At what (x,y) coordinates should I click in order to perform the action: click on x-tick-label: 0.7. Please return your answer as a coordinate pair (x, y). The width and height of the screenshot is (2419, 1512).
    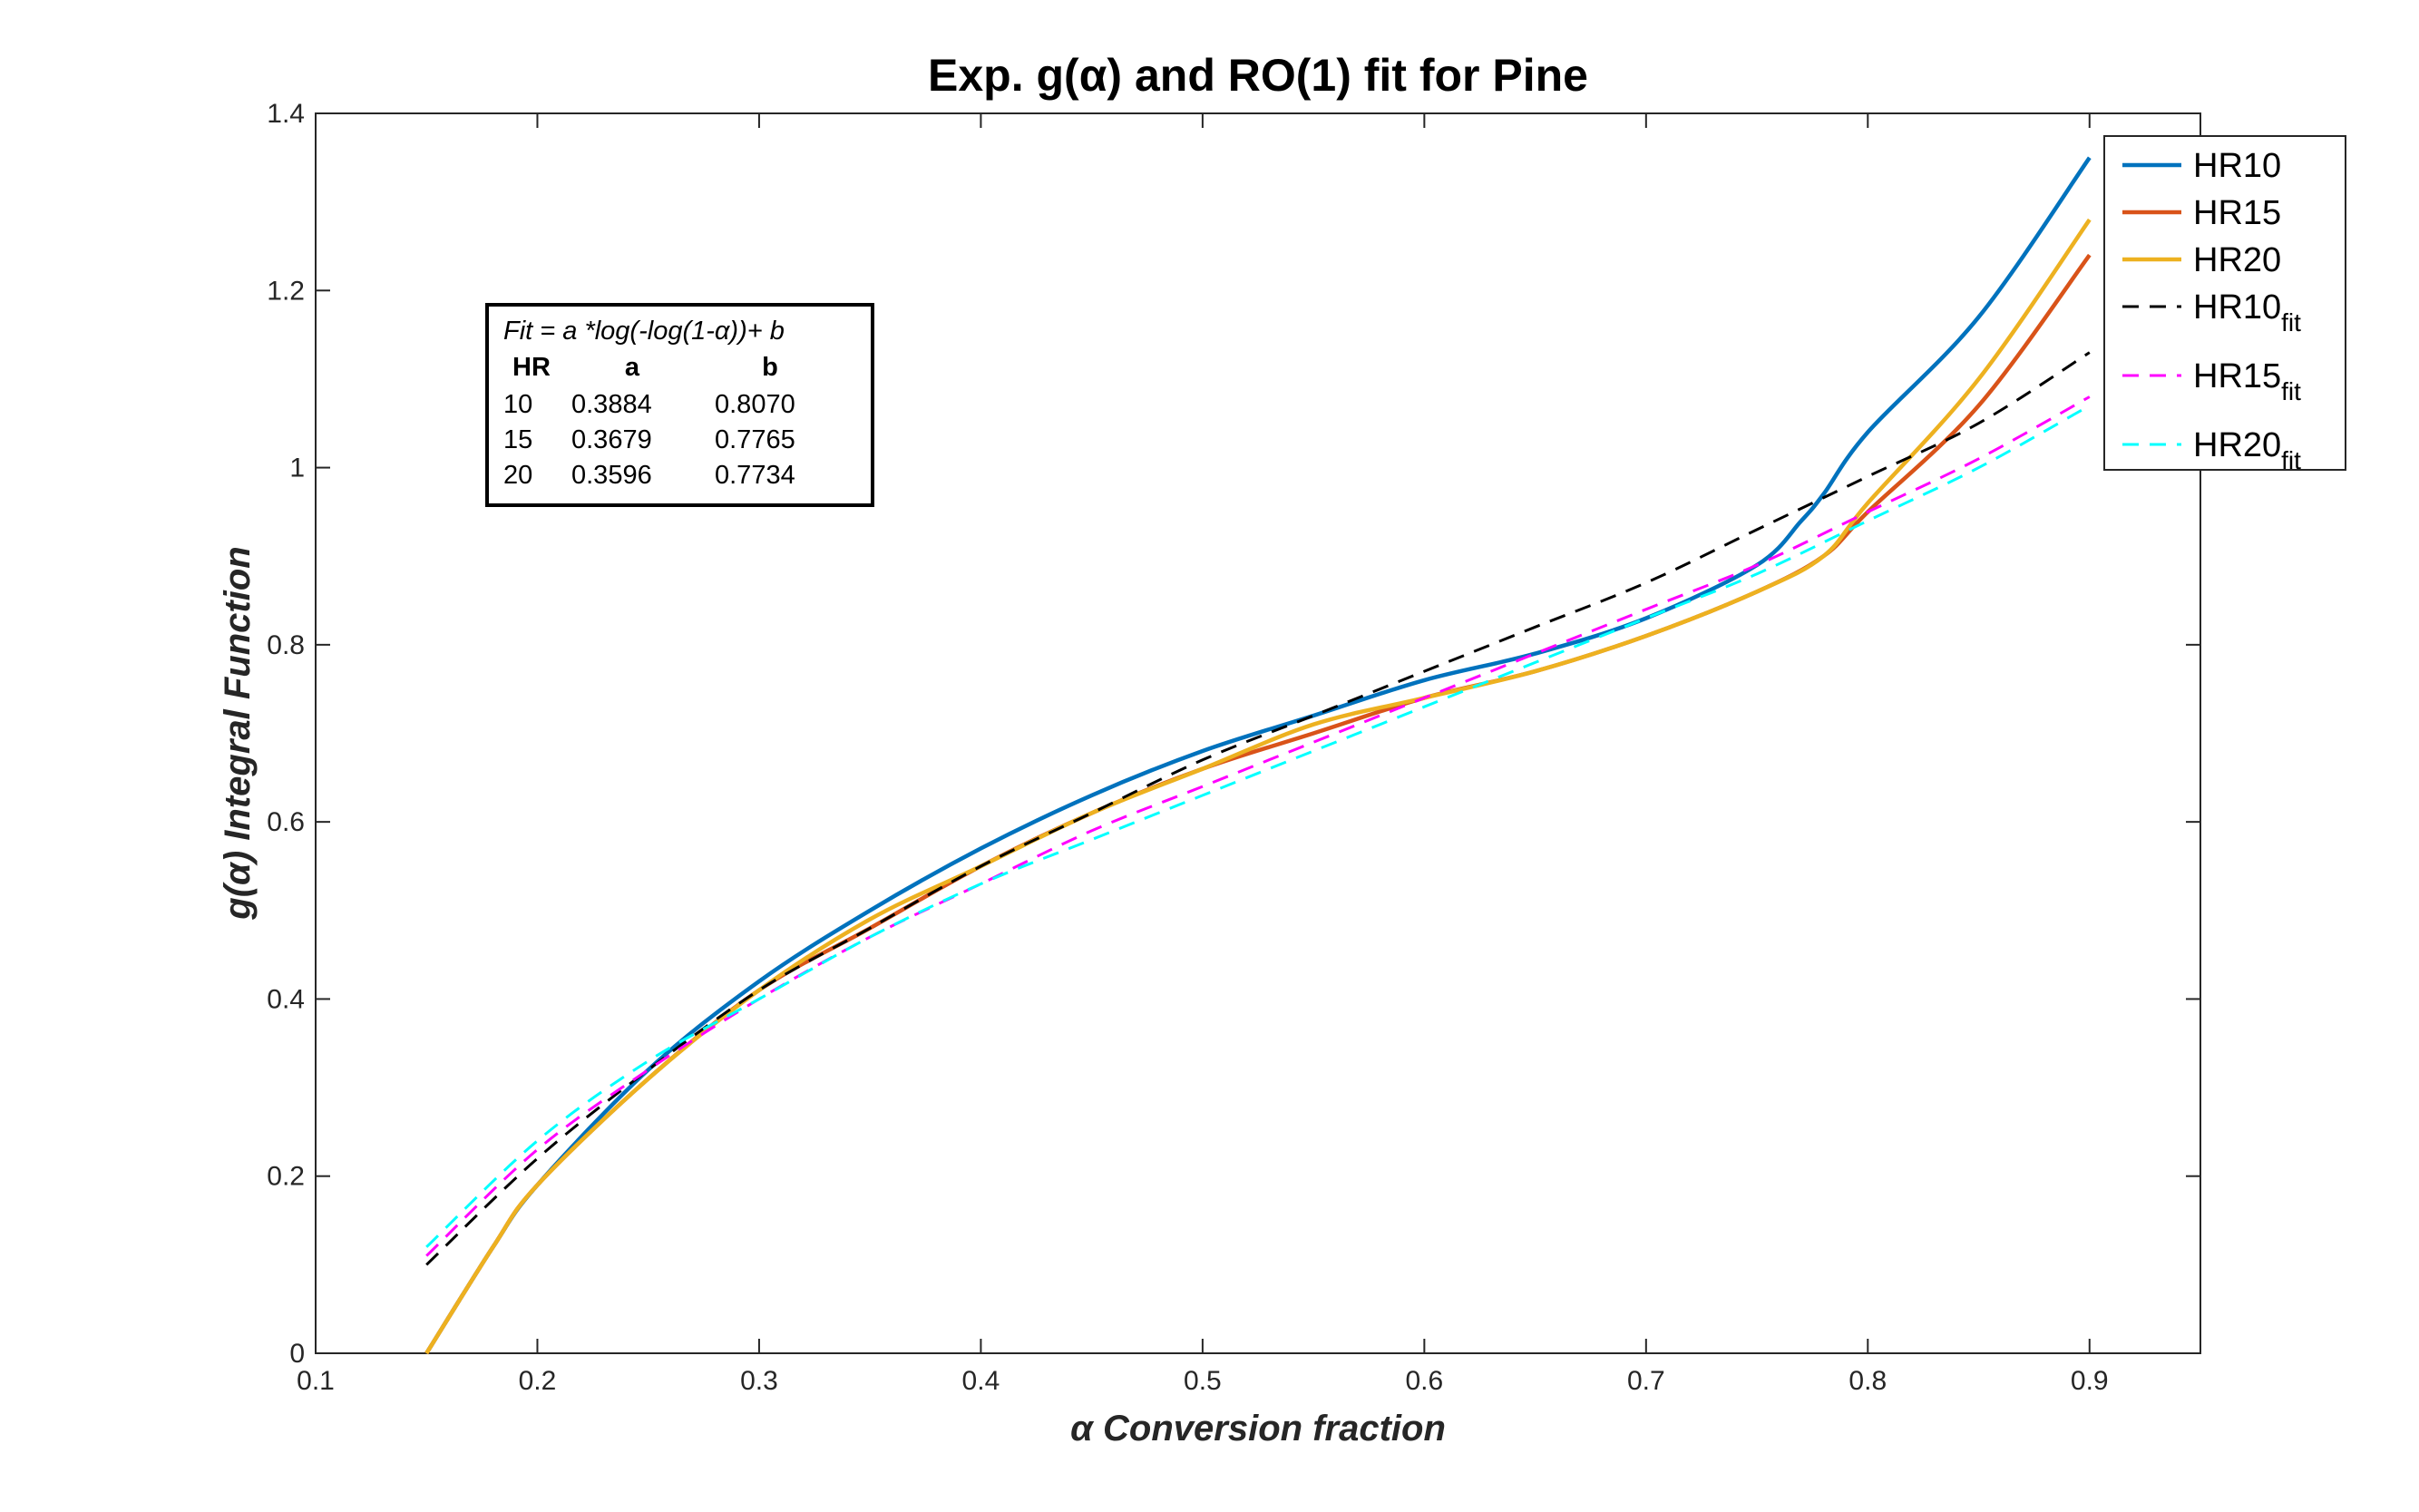
    Looking at the image, I should click on (1646, 1381).